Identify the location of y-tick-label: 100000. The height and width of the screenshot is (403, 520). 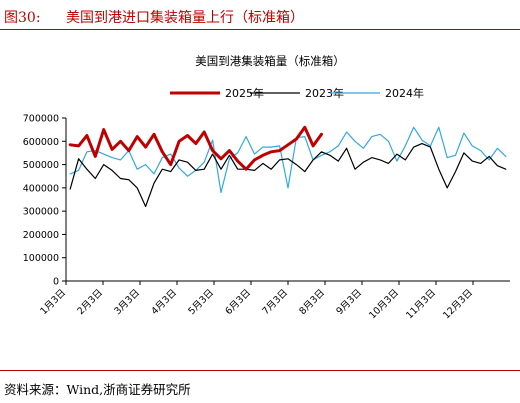
(41, 258).